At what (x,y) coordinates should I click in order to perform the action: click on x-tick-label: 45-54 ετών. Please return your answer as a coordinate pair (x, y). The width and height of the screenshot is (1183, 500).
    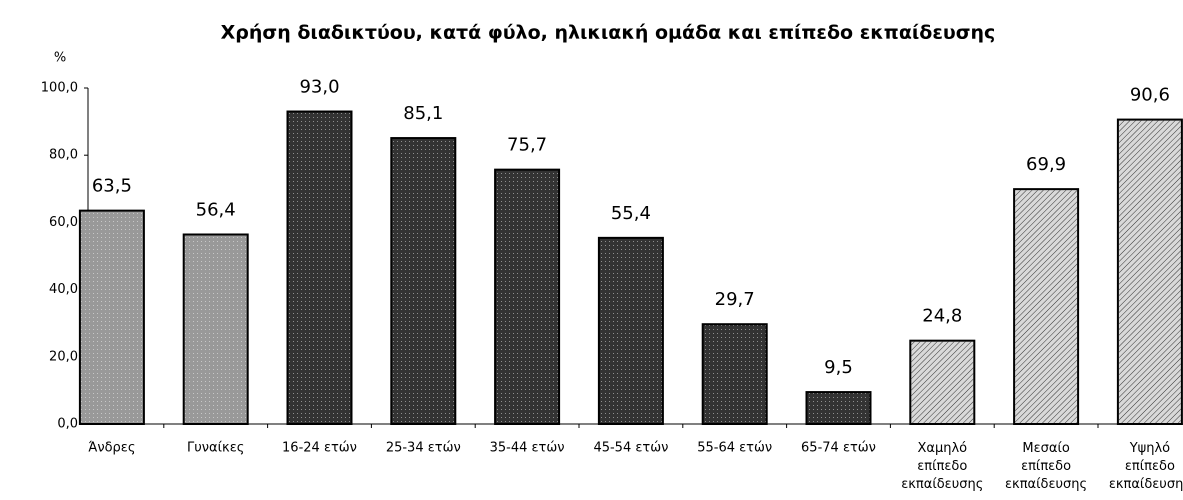
    Looking at the image, I should click on (630, 448).